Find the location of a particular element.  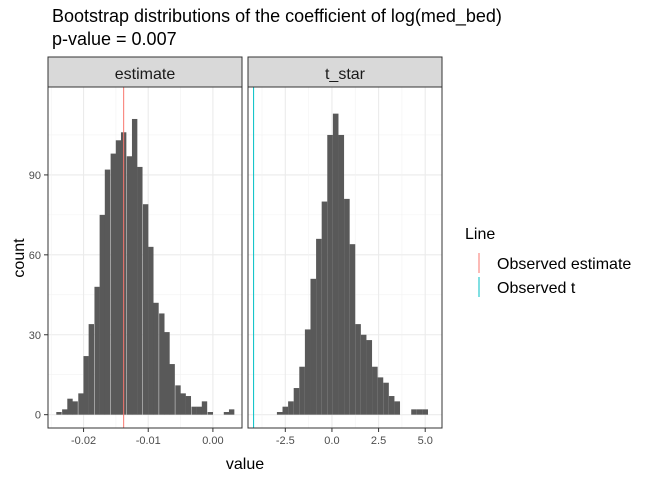

legend-label: Observed estimate is located at coordinates (564, 264).